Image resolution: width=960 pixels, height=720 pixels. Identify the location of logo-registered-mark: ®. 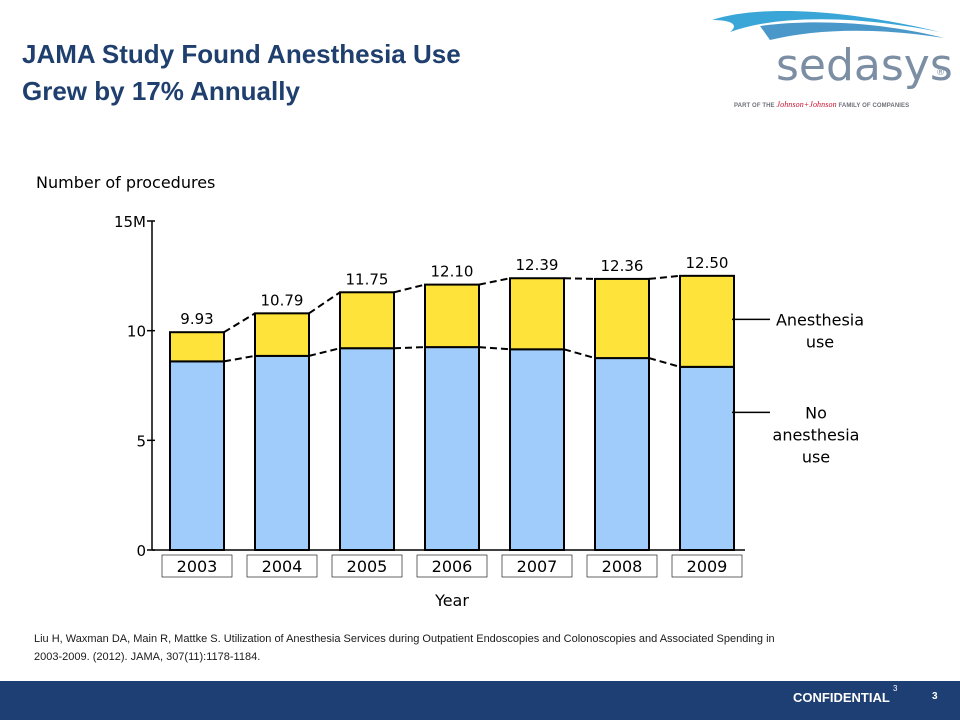
(940, 73).